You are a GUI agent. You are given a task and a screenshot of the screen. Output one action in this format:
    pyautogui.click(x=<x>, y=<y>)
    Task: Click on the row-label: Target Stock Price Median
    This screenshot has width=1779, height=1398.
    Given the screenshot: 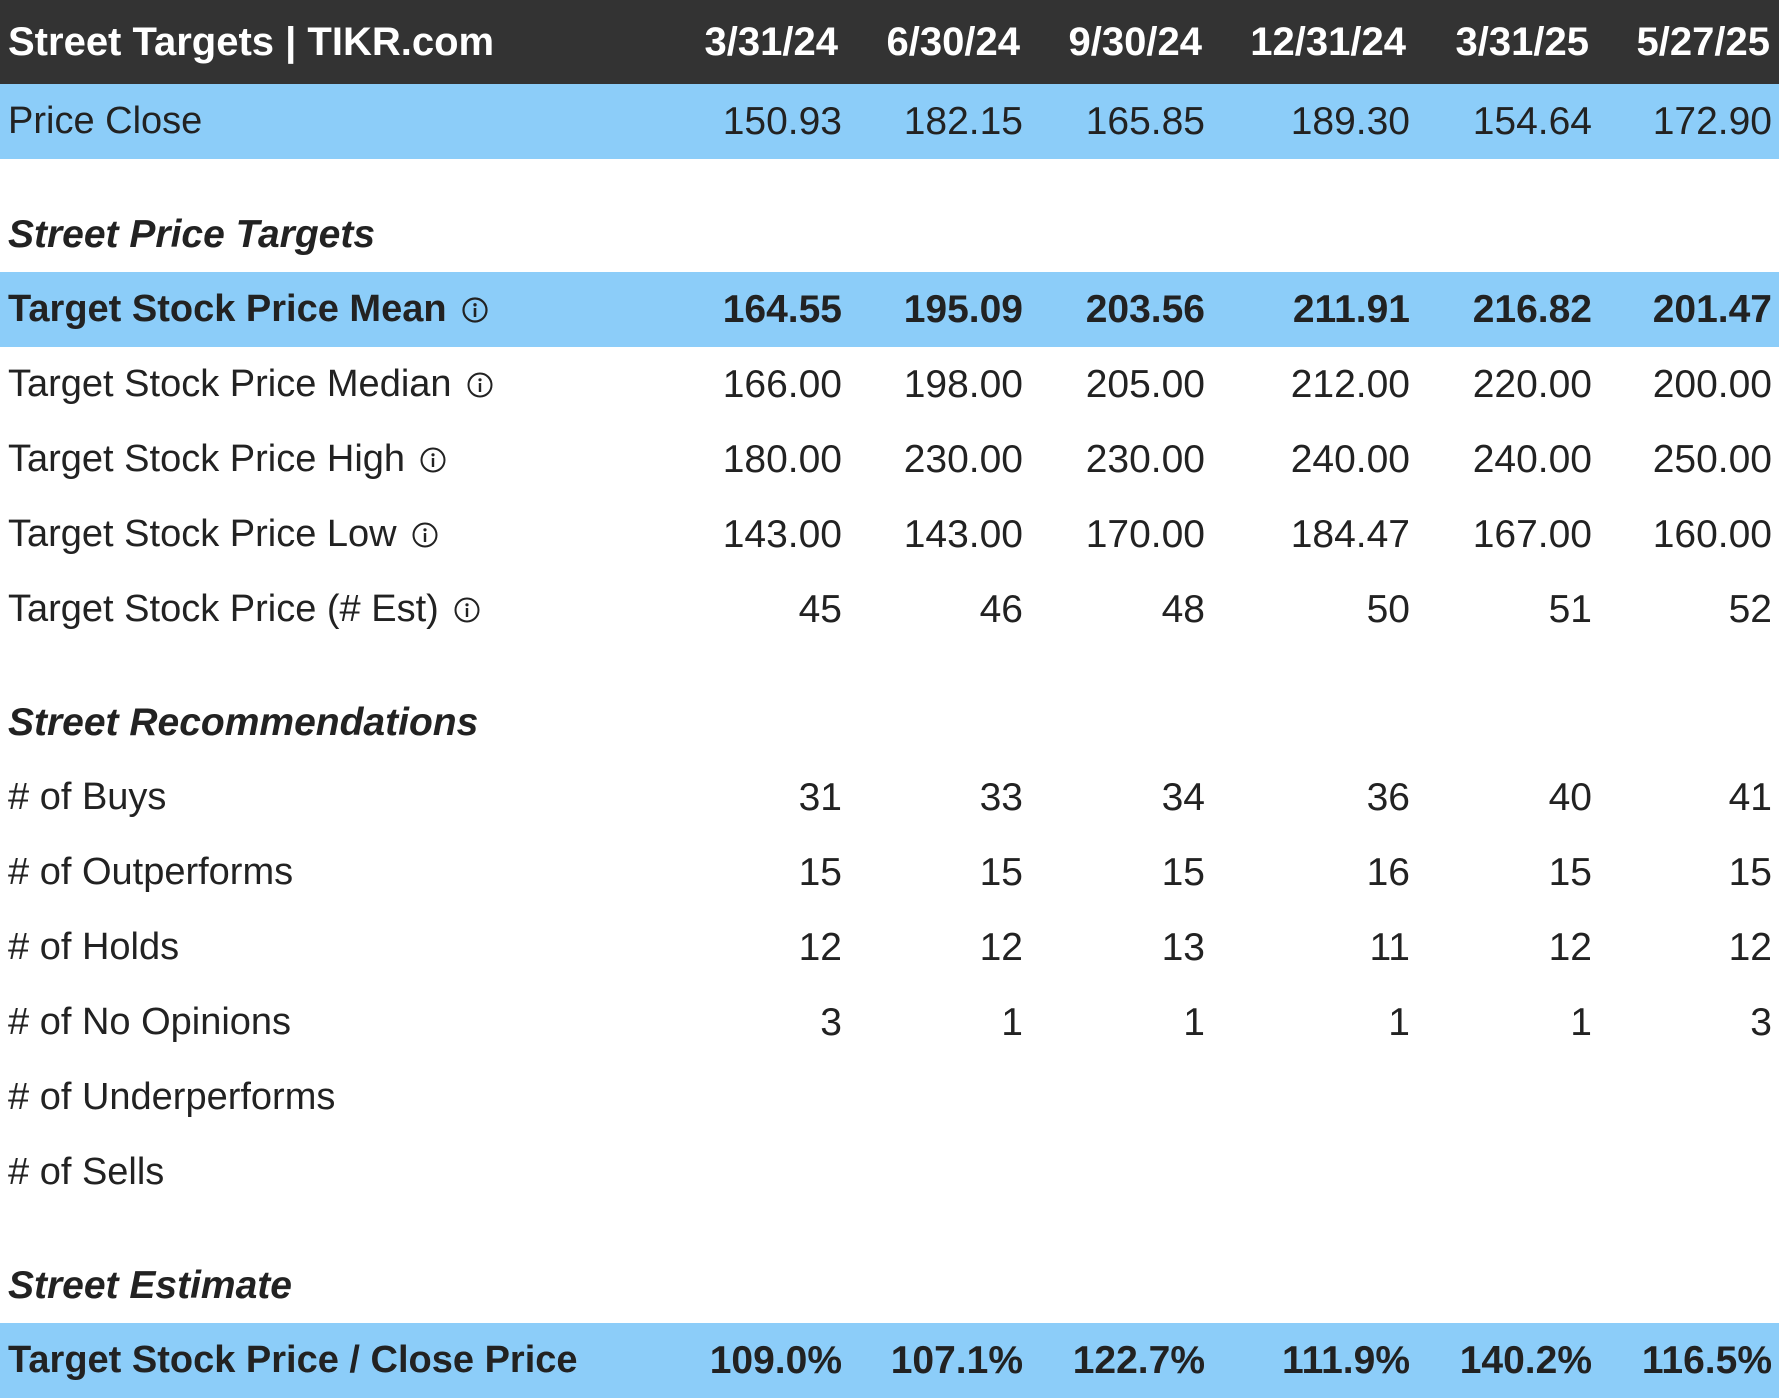 What is the action you would take?
    pyautogui.click(x=230, y=384)
    